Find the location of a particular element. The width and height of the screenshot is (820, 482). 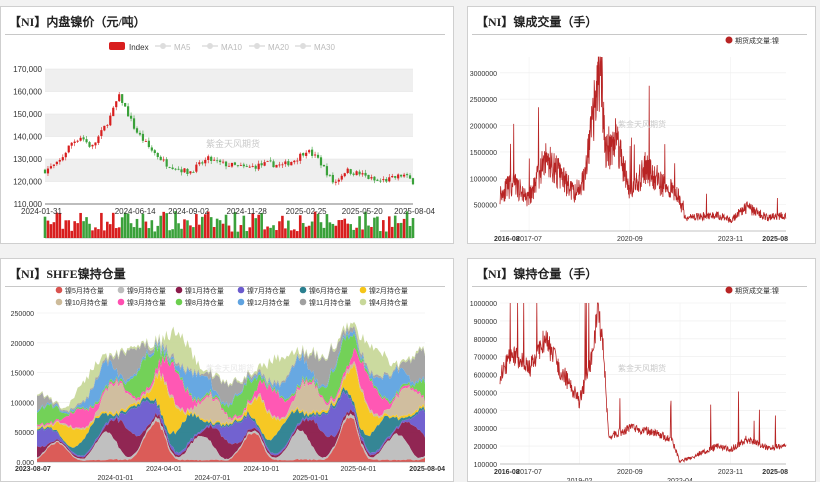

legend-label: 镍6月持仓量 is located at coordinates (328, 290).